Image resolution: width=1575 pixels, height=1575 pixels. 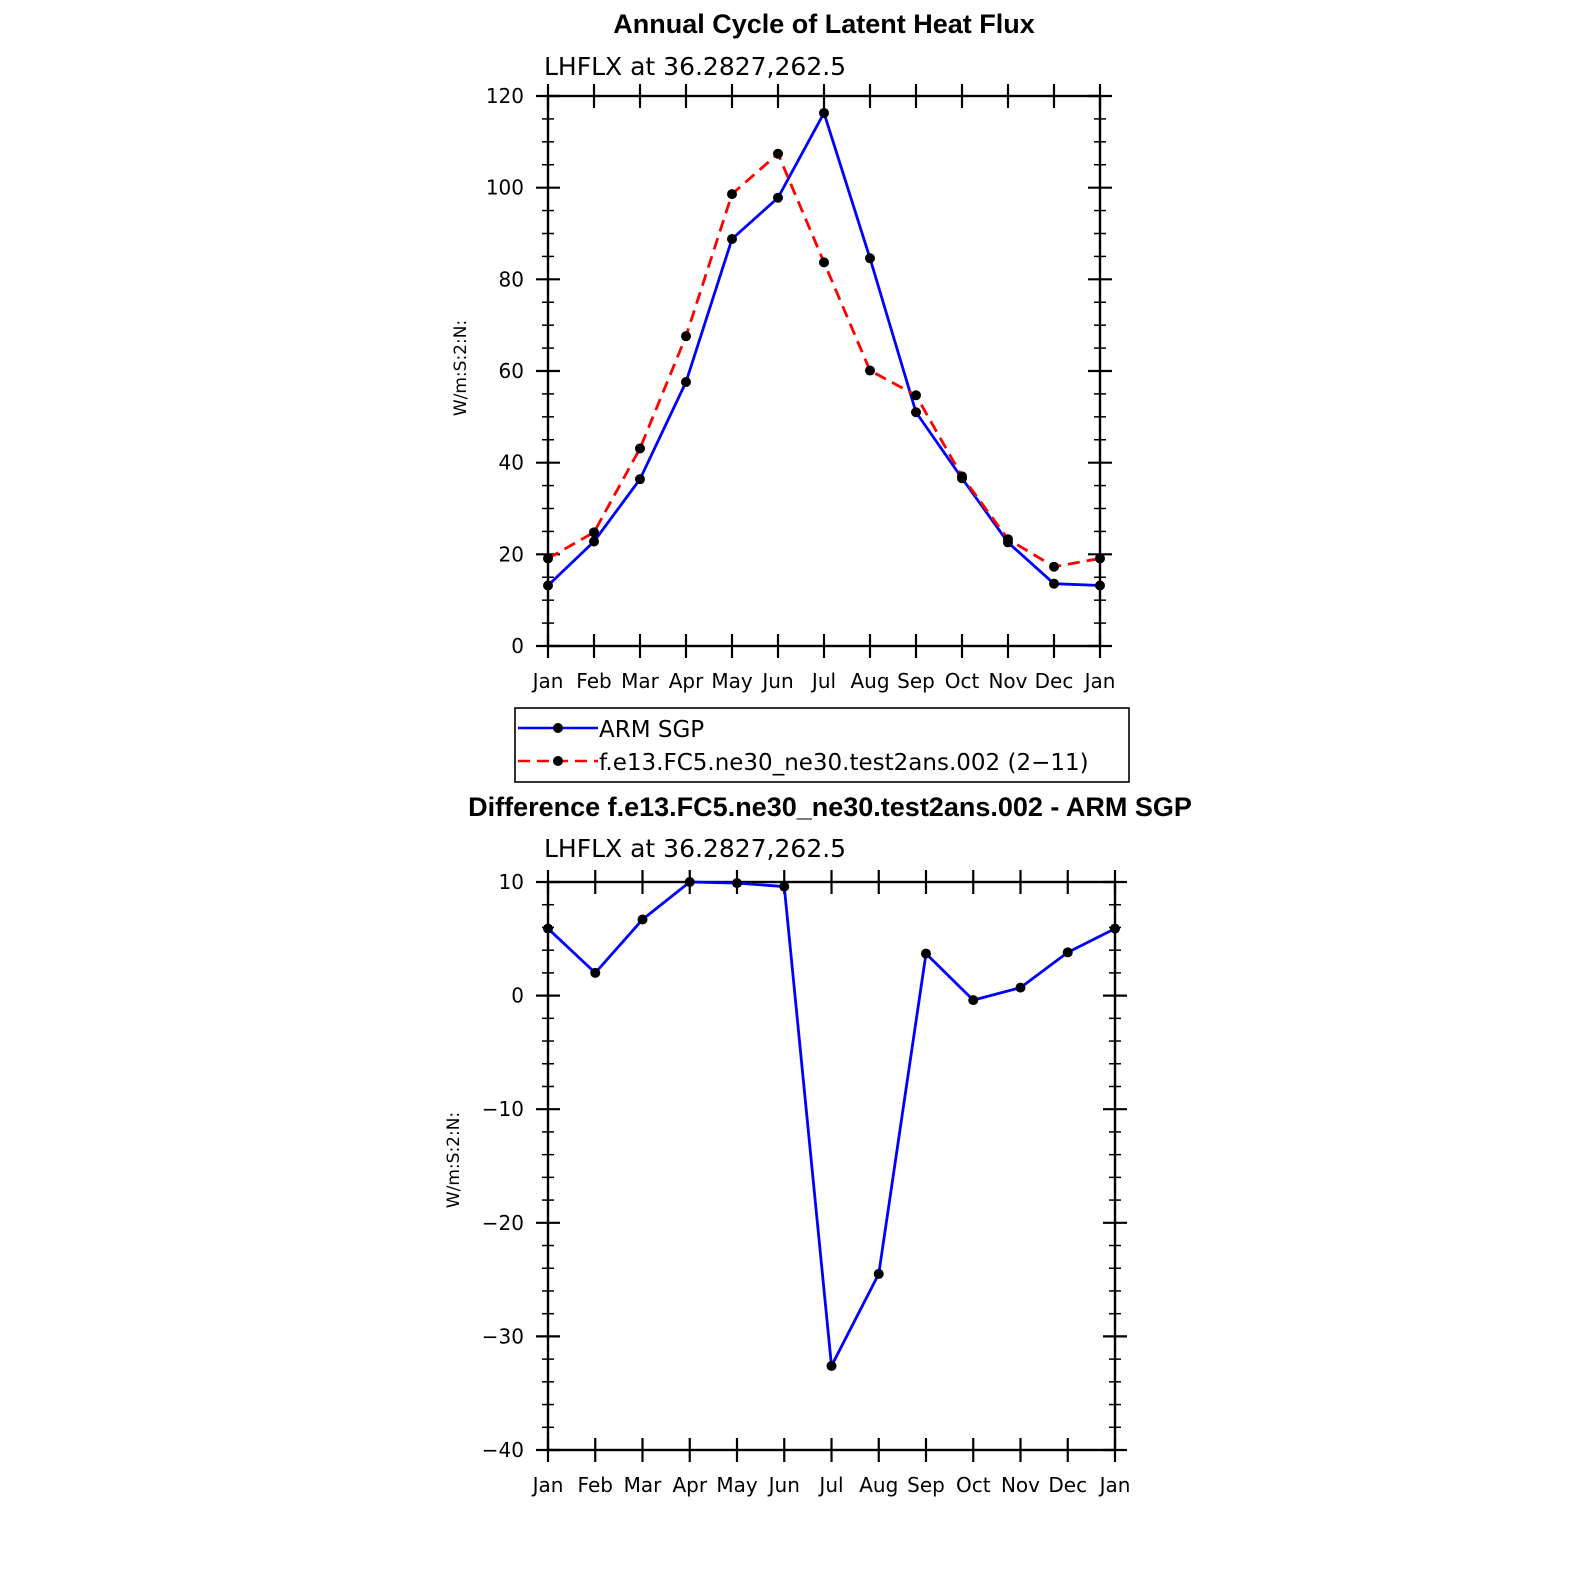 I want to click on legend-frame, so click(x=822, y=745).